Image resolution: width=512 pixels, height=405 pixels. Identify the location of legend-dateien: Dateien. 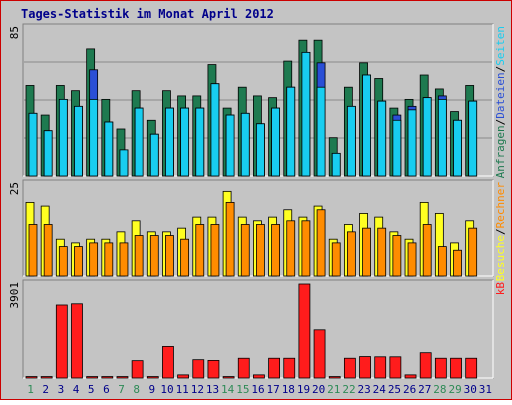
(500, 95).